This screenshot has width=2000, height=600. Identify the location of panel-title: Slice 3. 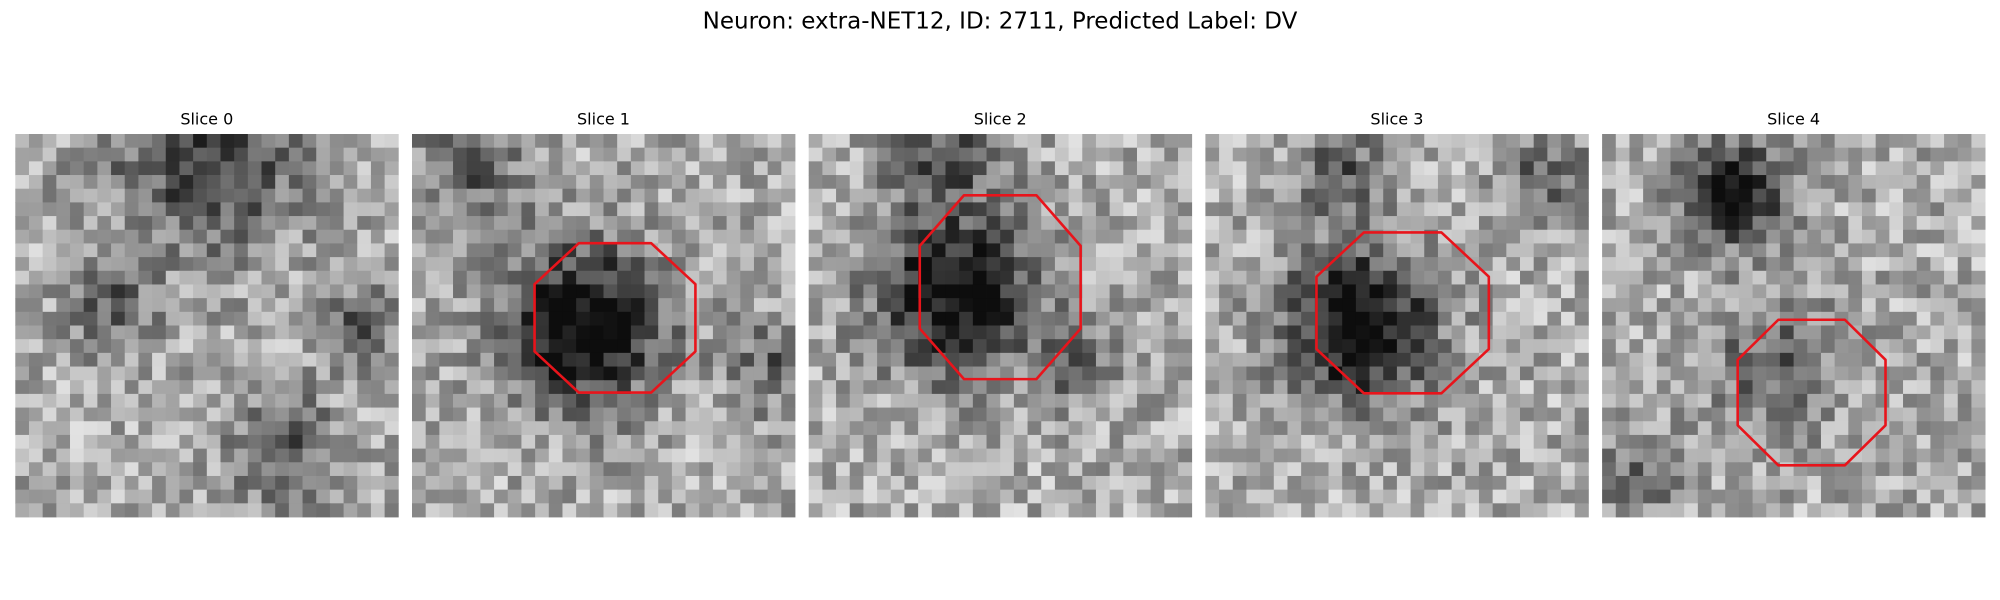
(1396, 119).